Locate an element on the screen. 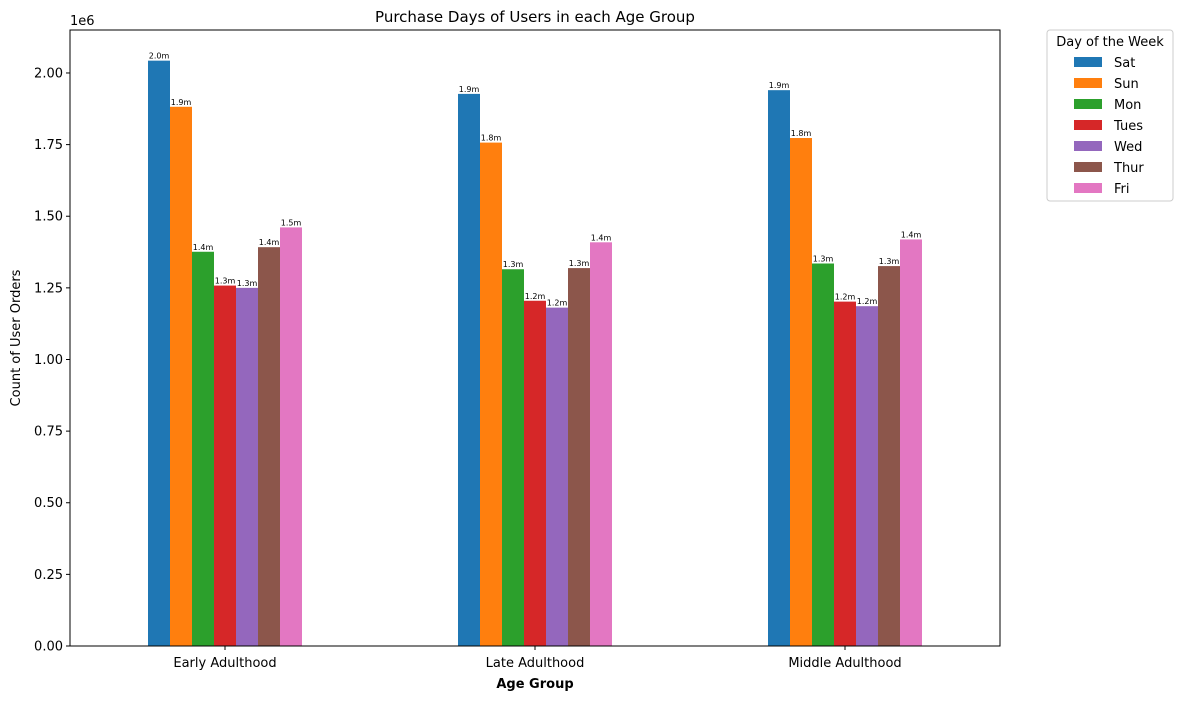 The width and height of the screenshot is (1182, 703). y-tick-label: 2.00 is located at coordinates (48, 73).